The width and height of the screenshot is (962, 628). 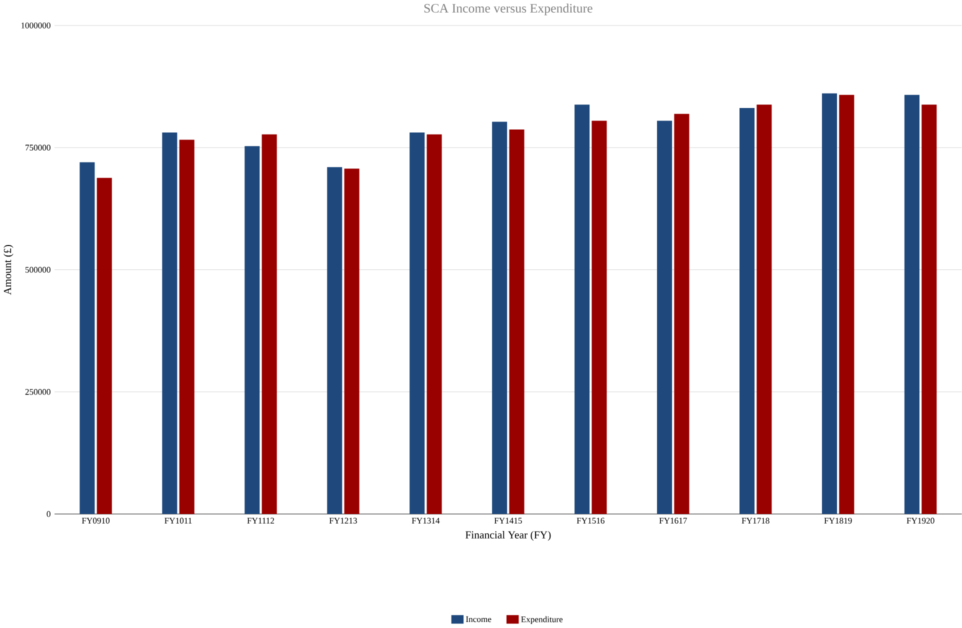 What do you see at coordinates (508, 10) in the screenshot?
I see `chart-title: SCA Income versus Expenditure` at bounding box center [508, 10].